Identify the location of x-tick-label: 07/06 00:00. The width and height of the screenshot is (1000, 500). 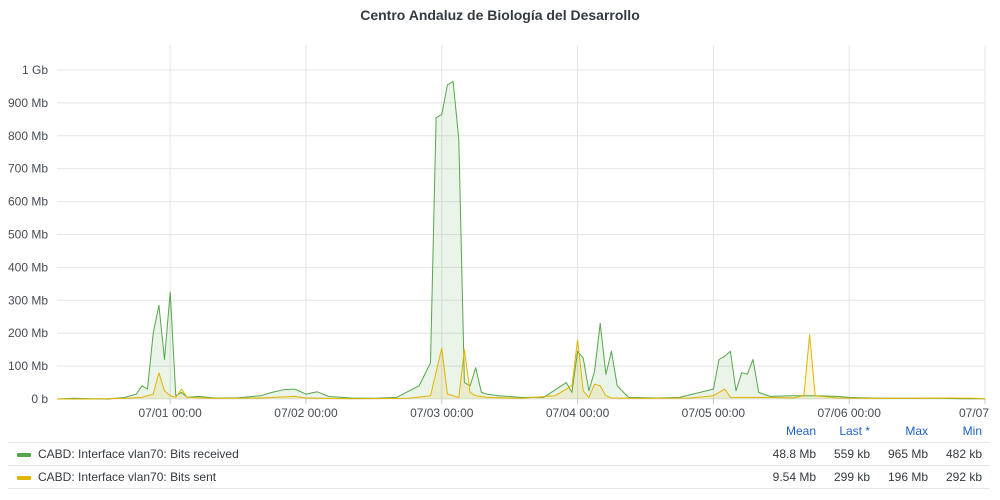
(849, 413).